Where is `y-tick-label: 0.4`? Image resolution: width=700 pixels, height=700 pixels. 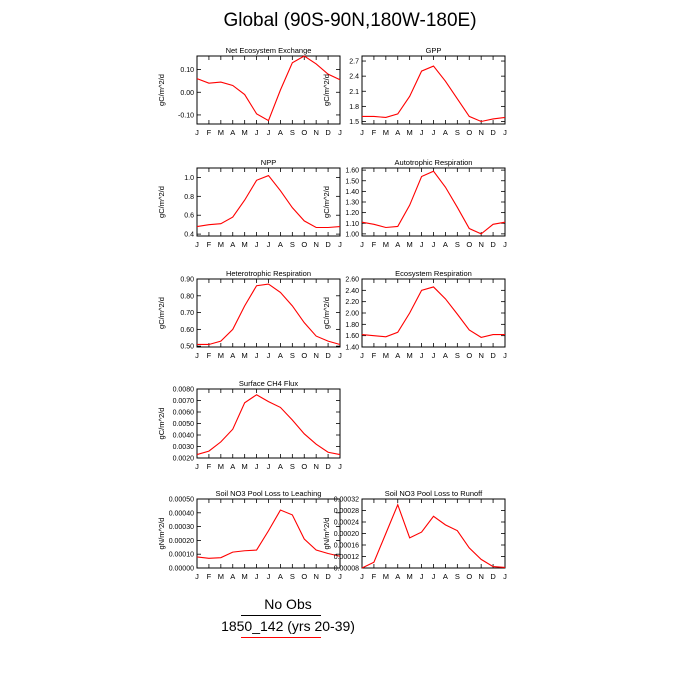
y-tick-label: 0.4 is located at coordinates (189, 235).